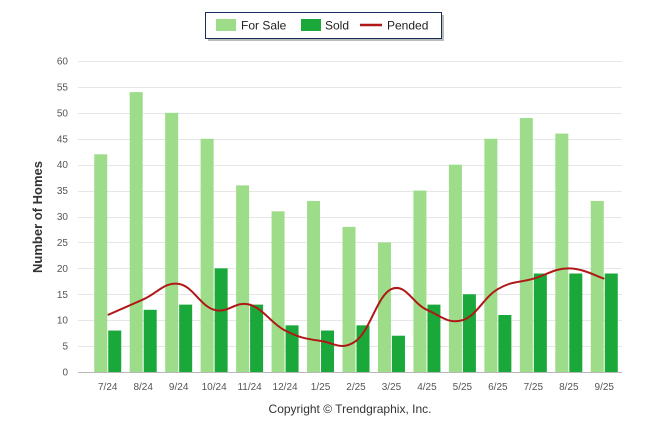 This screenshot has height=434, width=646. I want to click on x-tick-label: 2/25, so click(356, 387).